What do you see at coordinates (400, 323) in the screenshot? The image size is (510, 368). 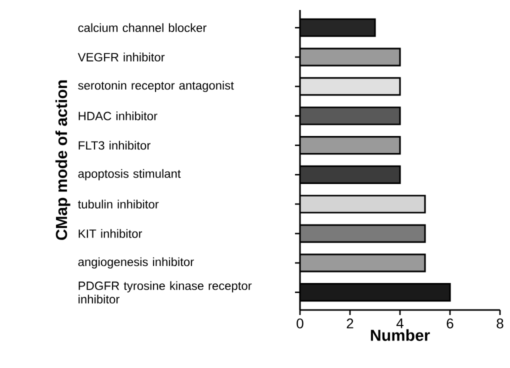 I see `x-tick-label: 4` at bounding box center [400, 323].